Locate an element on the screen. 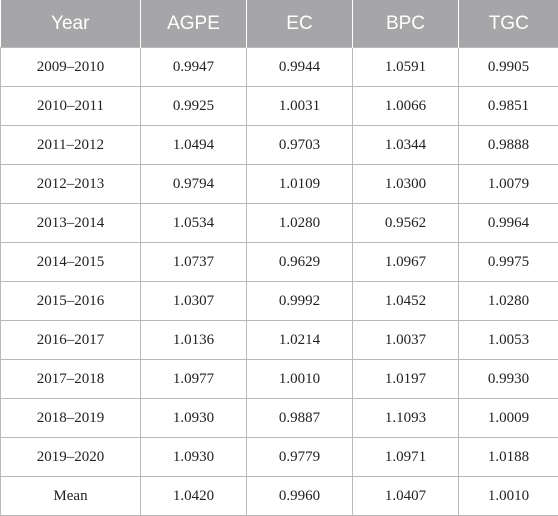  cell-agpe: 1.0534 is located at coordinates (194, 223).